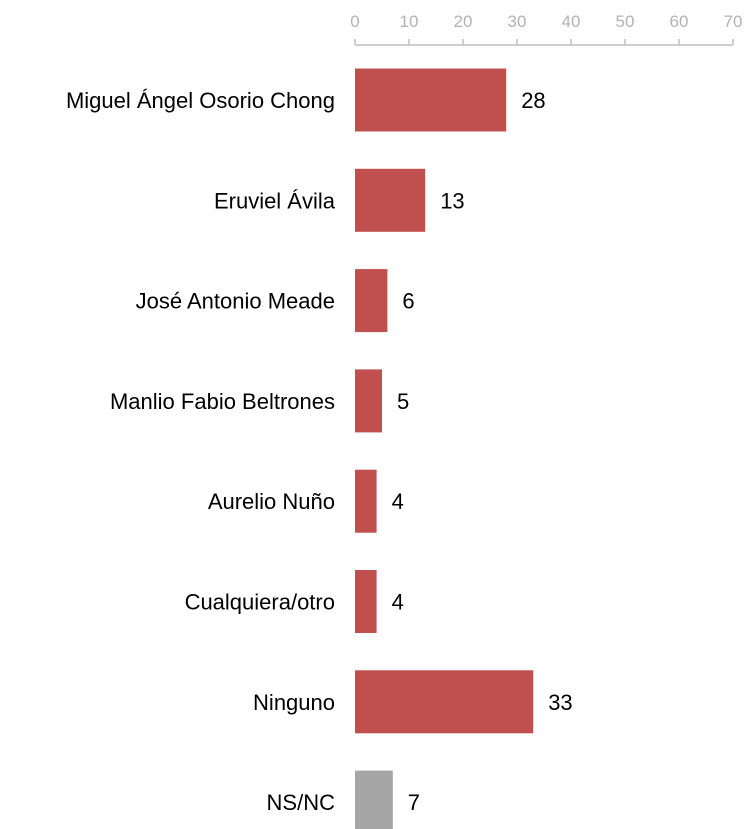 The width and height of the screenshot is (745, 829). I want to click on x-tick-label: 0, so click(354, 21).